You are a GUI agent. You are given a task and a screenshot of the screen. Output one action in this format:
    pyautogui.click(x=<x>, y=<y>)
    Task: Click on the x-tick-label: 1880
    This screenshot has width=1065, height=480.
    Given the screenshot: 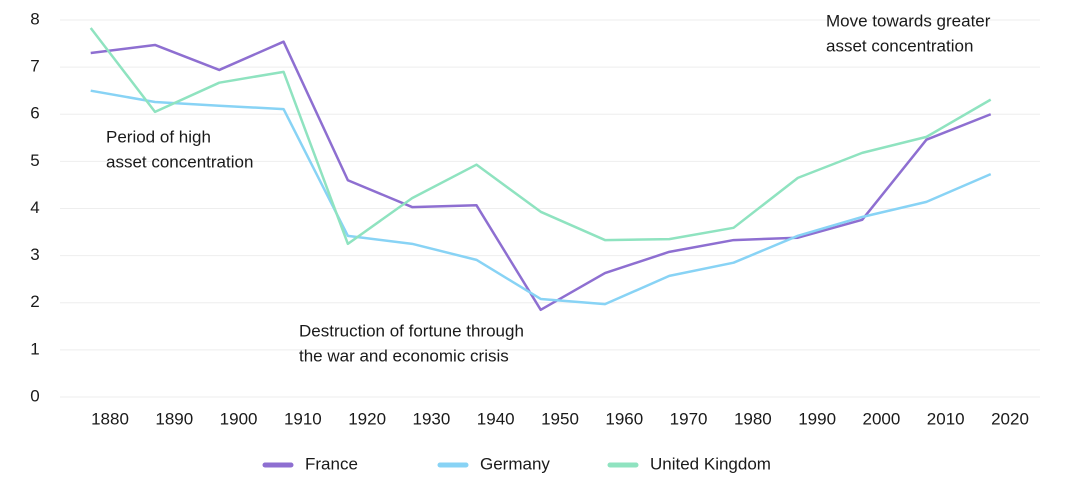 What is the action you would take?
    pyautogui.click(x=110, y=418)
    